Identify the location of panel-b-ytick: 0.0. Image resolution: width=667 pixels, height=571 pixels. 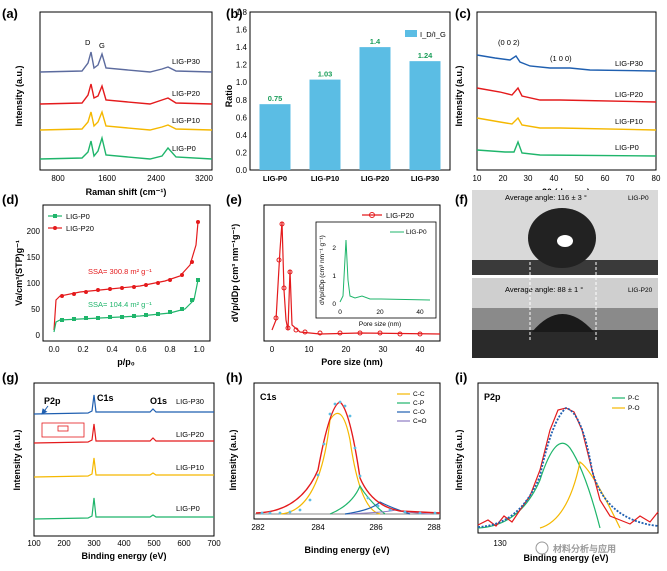
(242, 170).